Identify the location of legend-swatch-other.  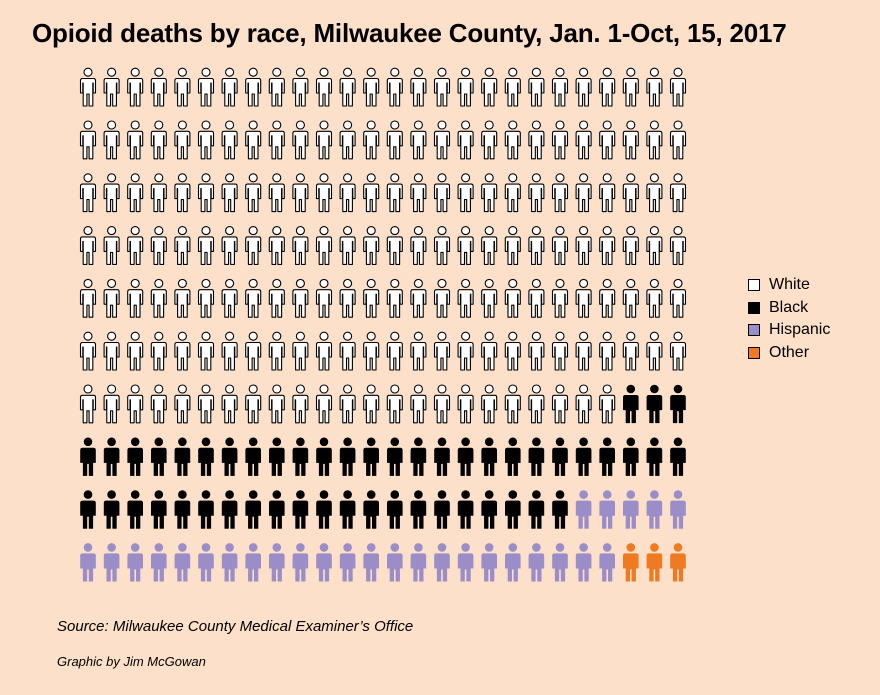
(754, 352).